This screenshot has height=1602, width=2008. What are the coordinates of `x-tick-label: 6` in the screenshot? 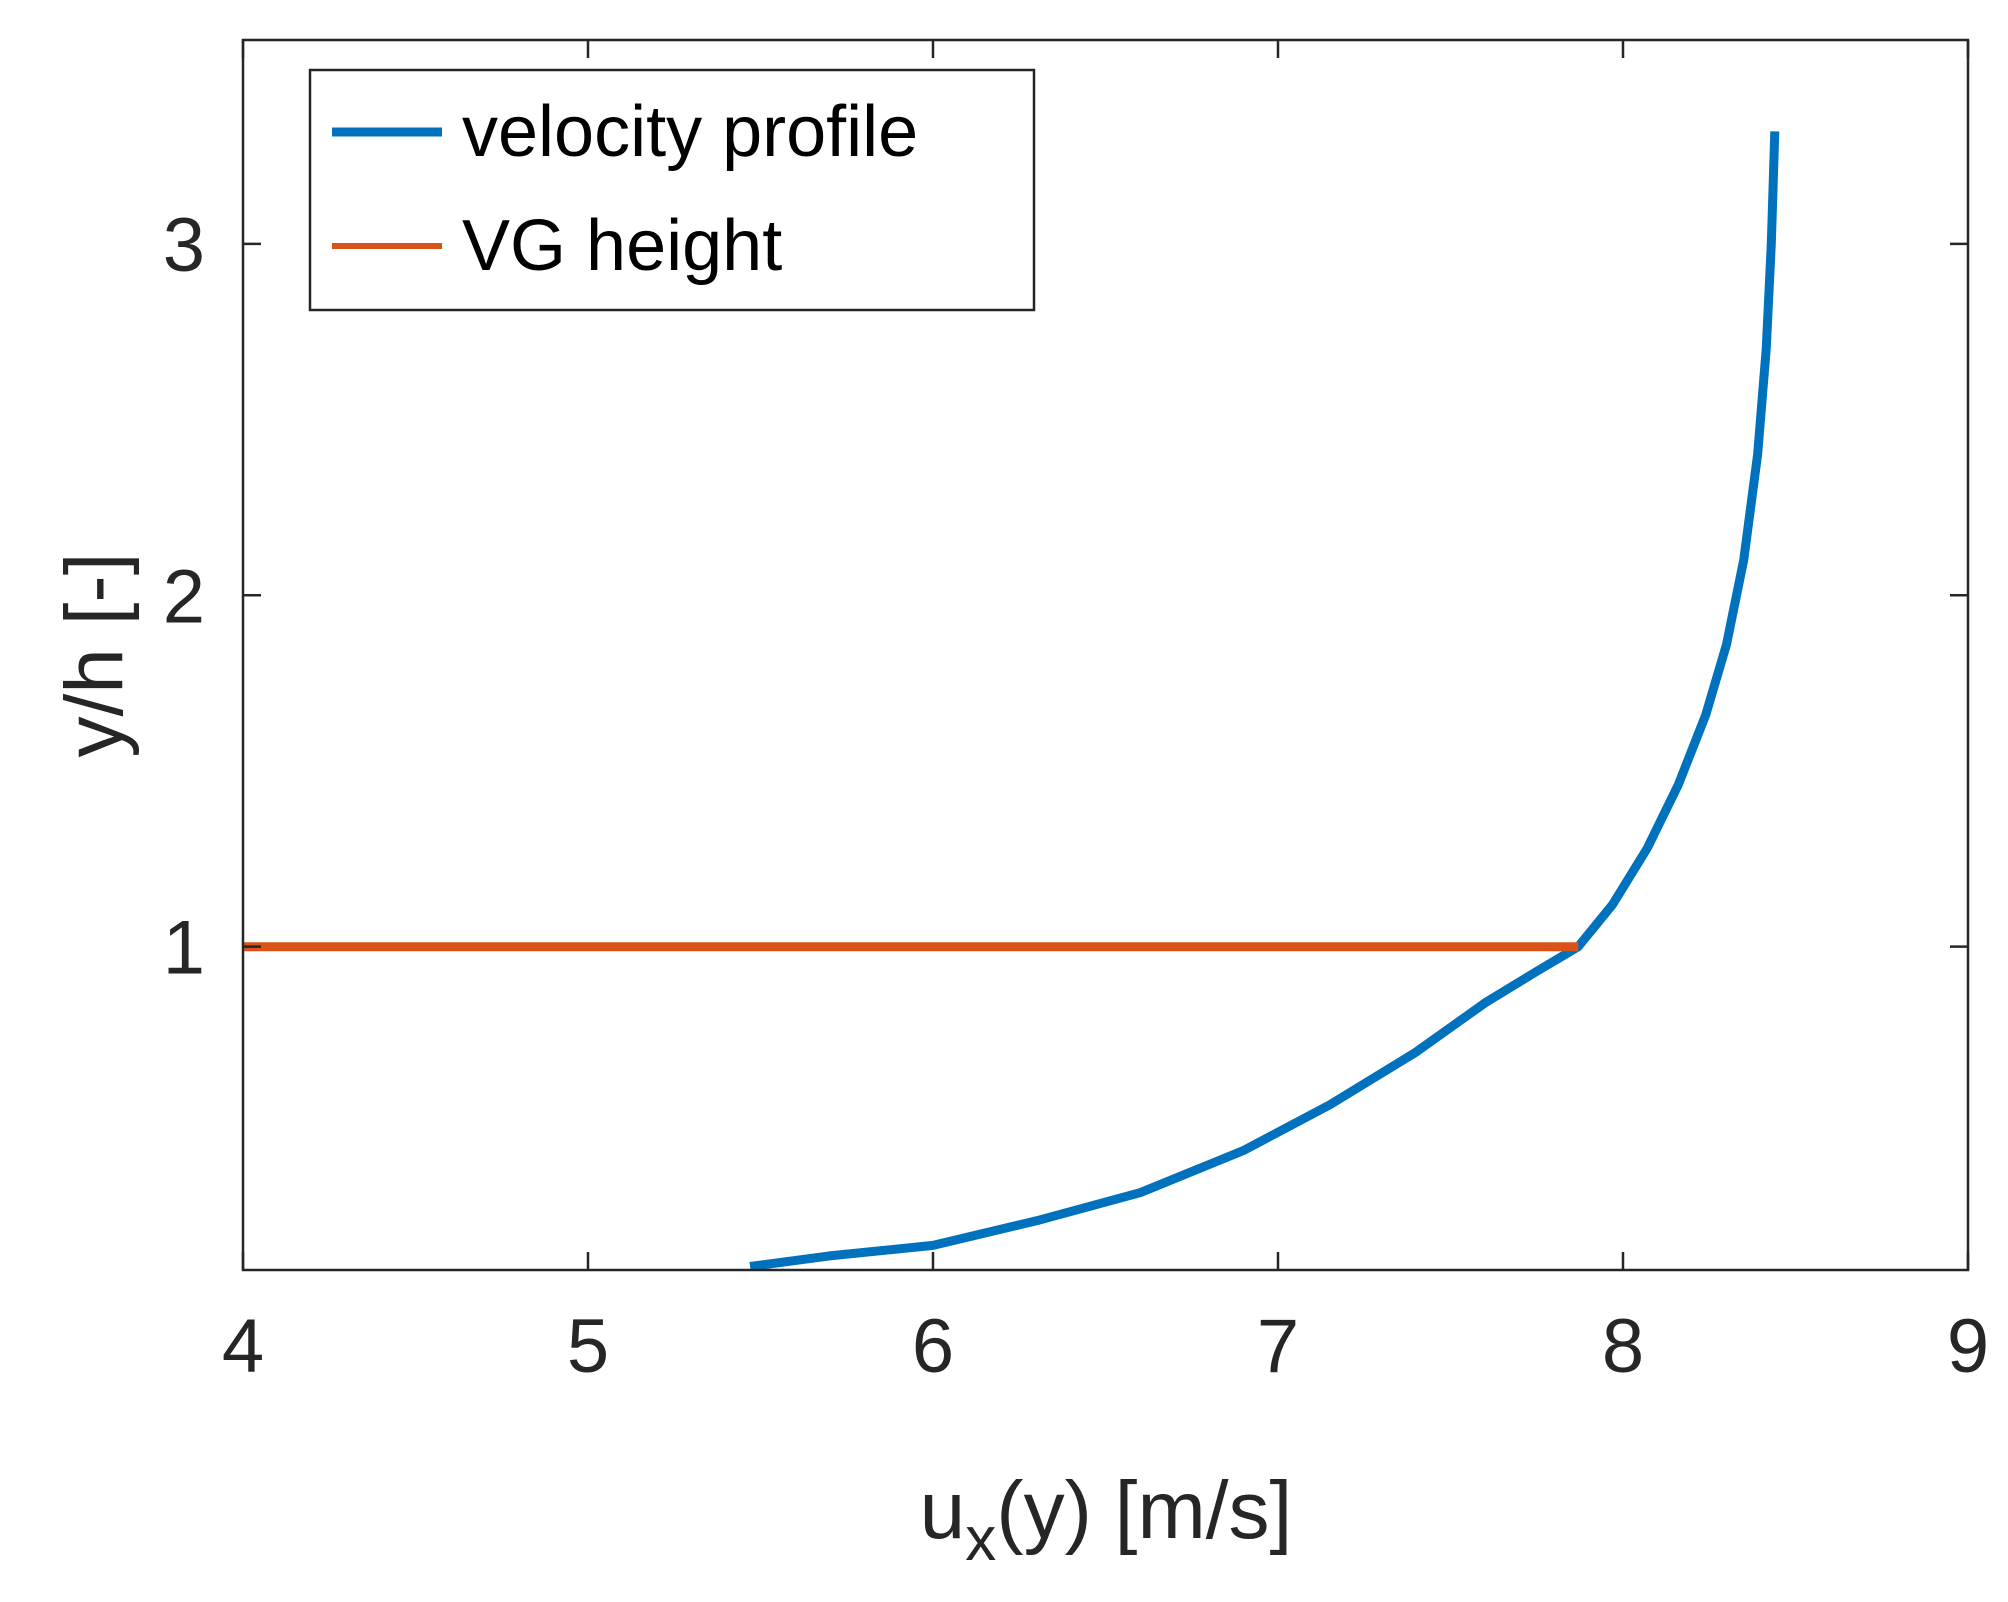 It's located at (933, 1346).